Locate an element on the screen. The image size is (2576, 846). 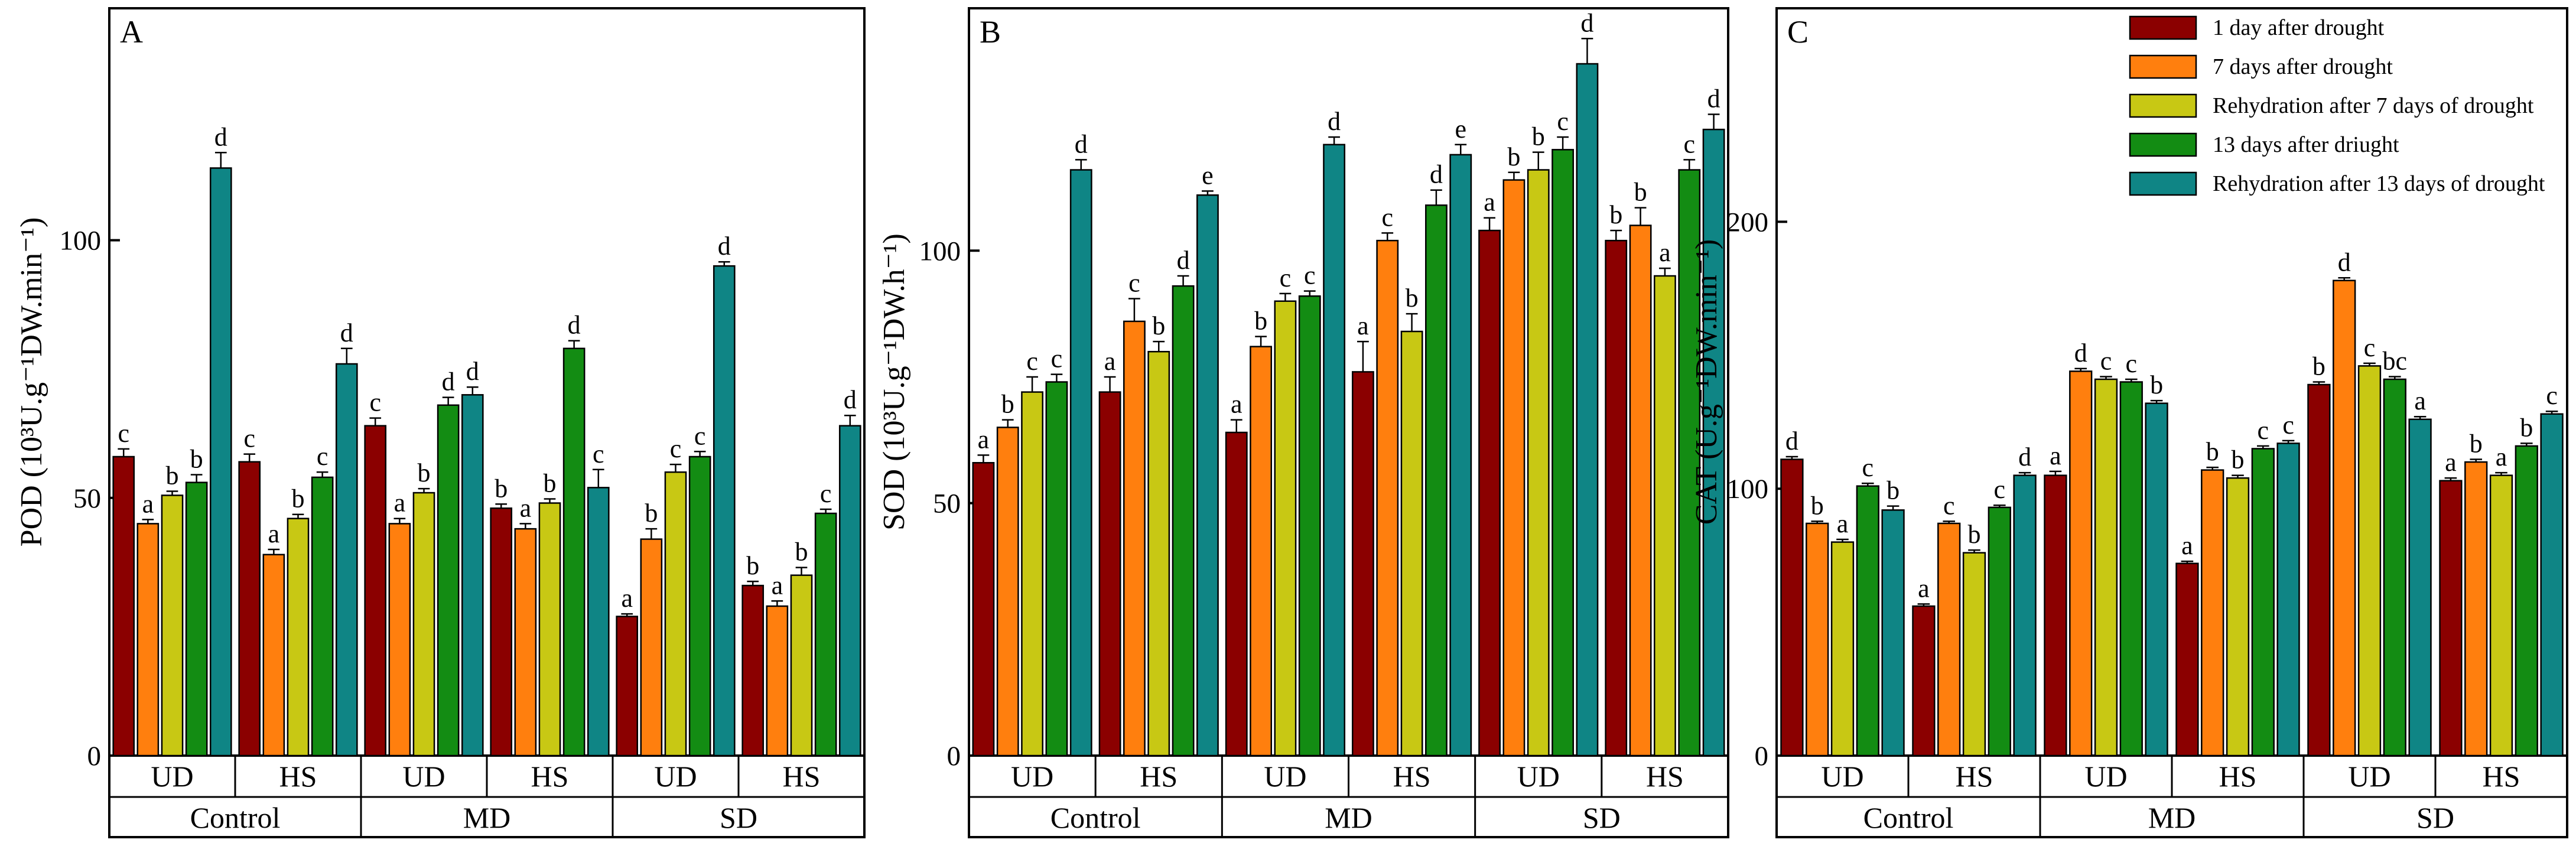
y-axis-title: SOD (10³U.g⁻¹DW.h⁻¹) is located at coordinates (894, 382).